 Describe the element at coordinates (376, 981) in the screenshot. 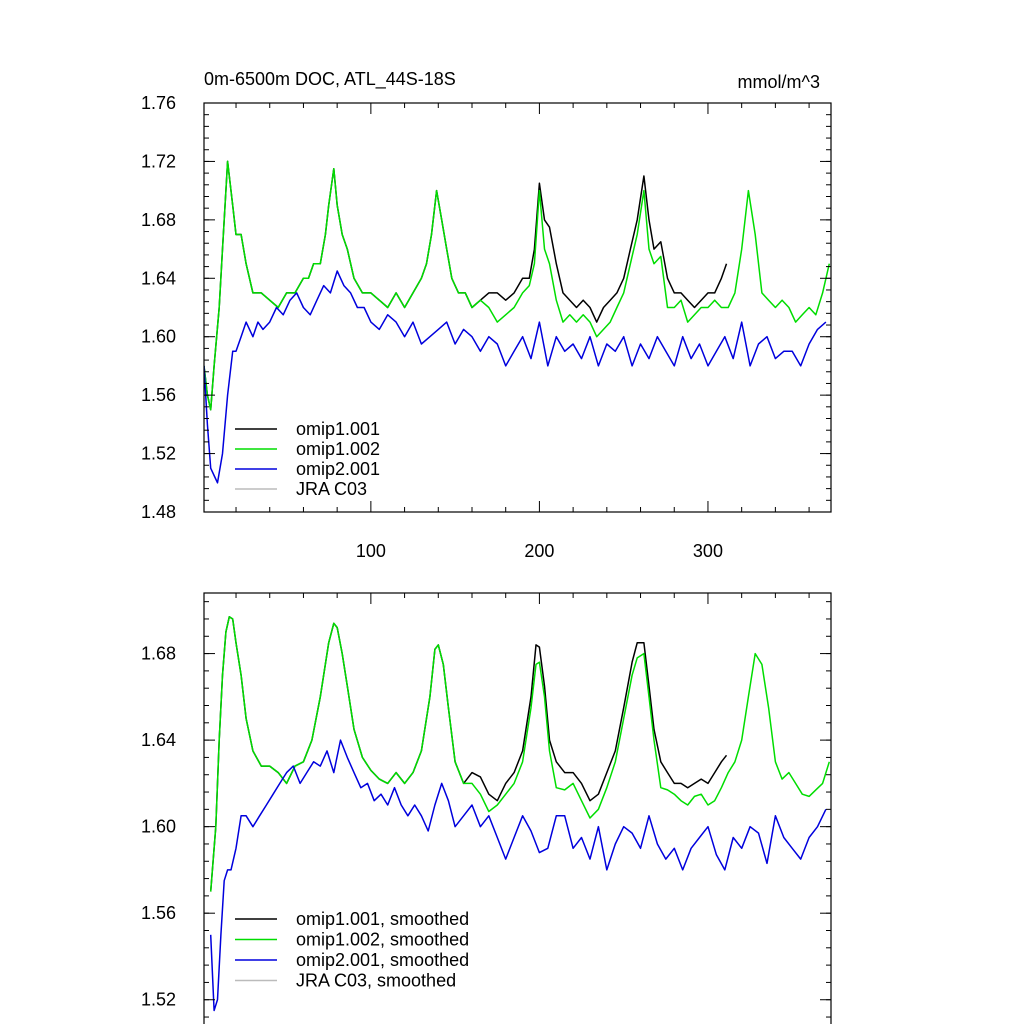

I see `legend-label: JRA C03, smoothed` at that location.